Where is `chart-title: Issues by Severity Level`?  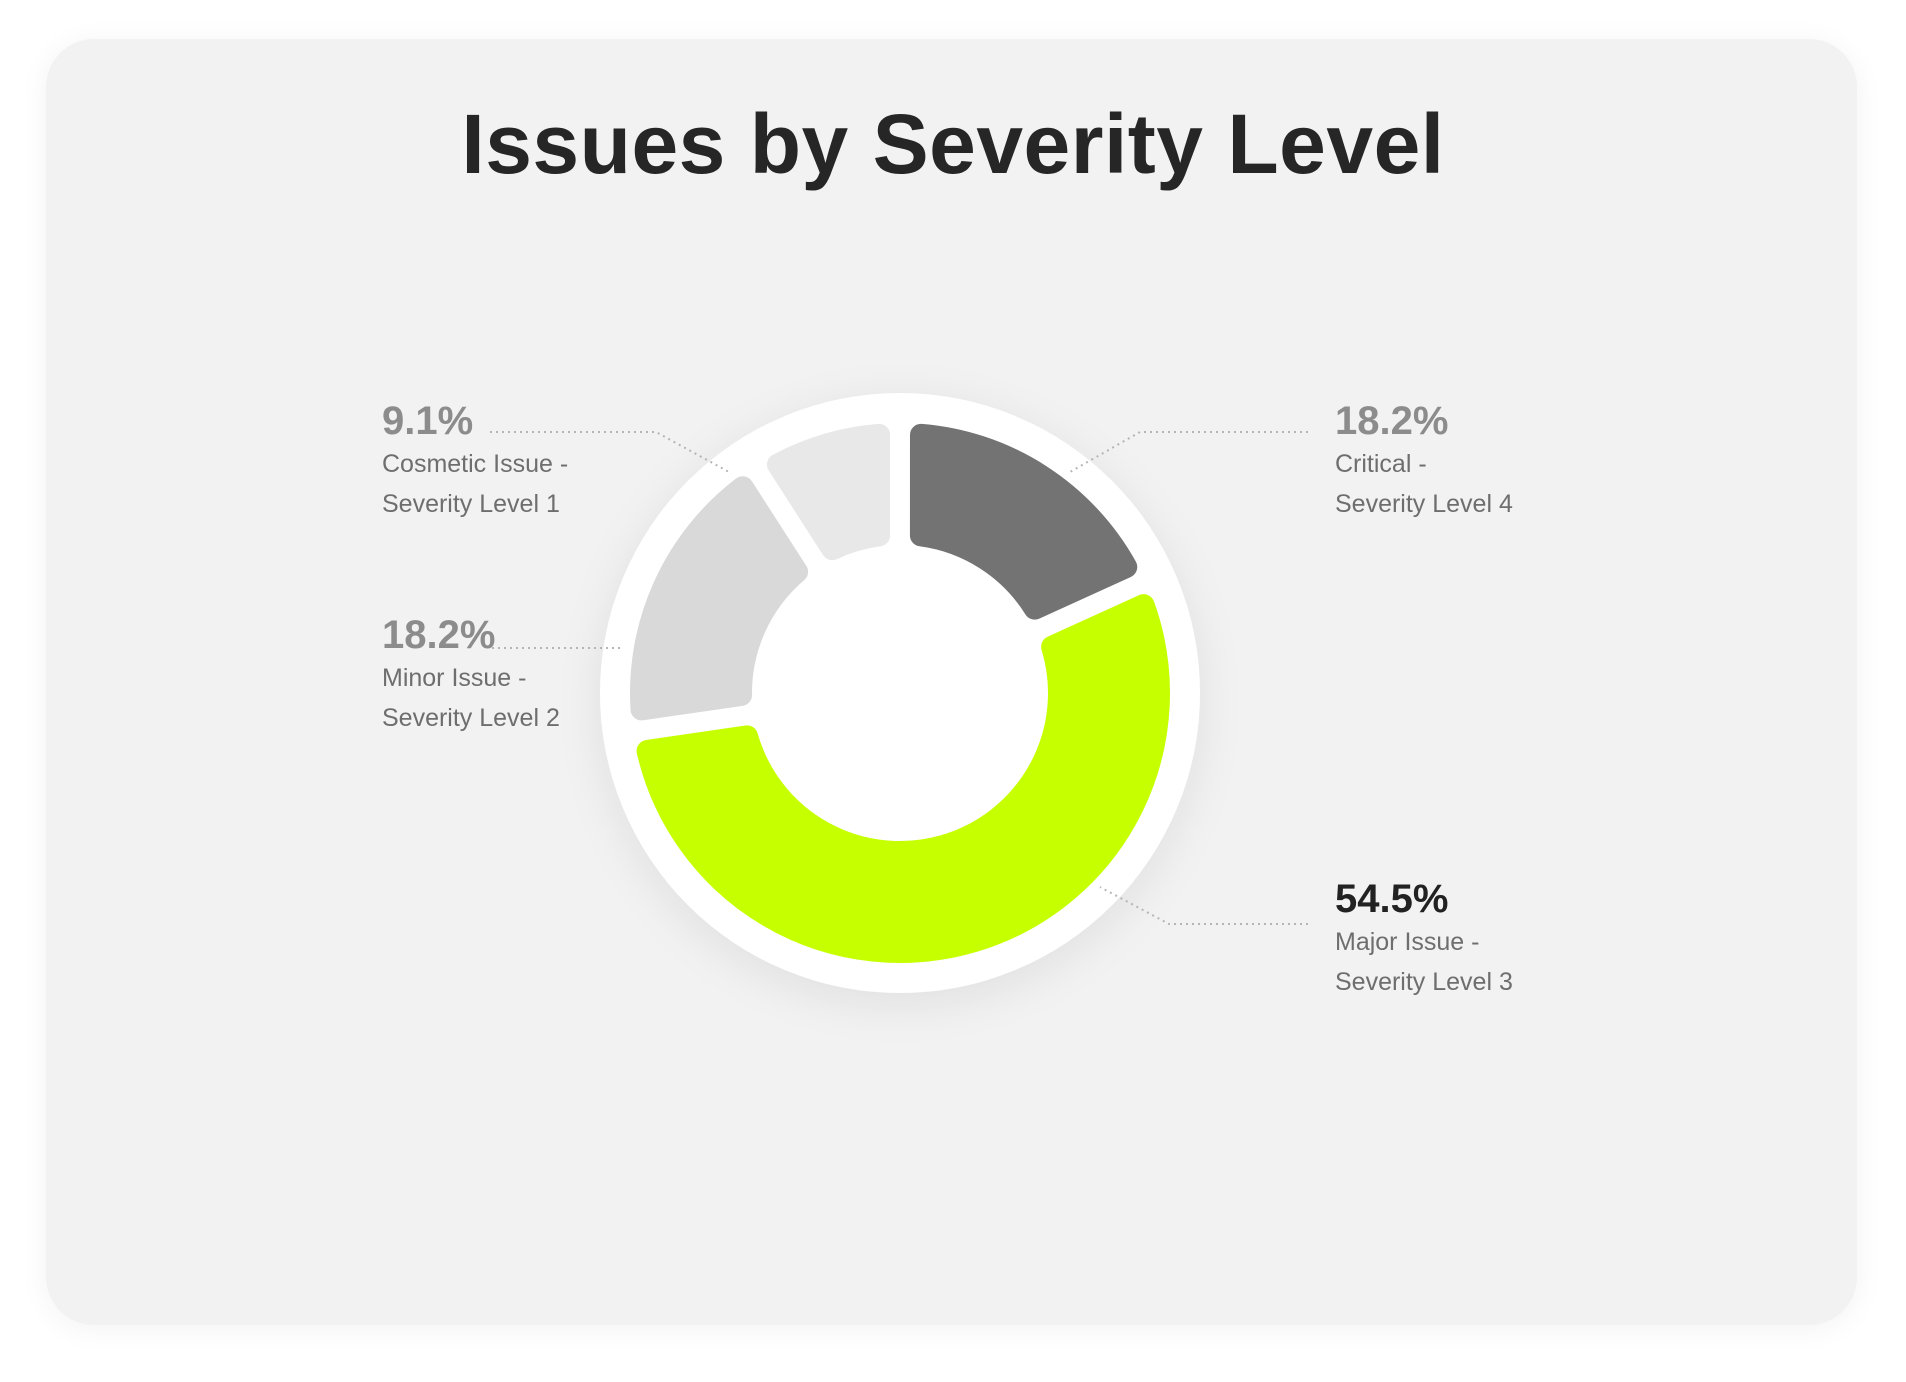
chart-title: Issues by Severity Level is located at coordinates (953, 144).